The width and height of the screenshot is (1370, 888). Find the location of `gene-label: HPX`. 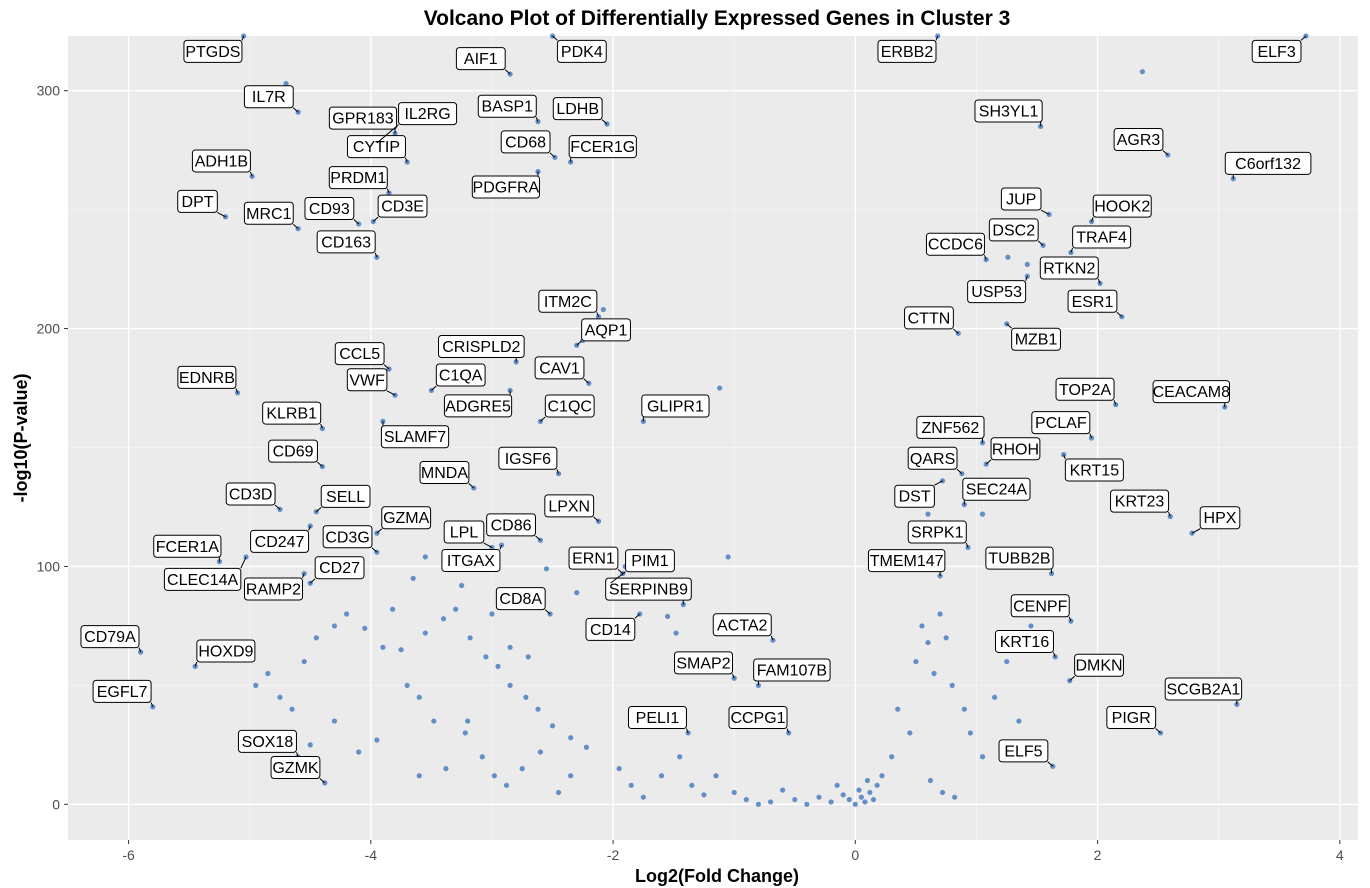

gene-label: HPX is located at coordinates (1220, 518).